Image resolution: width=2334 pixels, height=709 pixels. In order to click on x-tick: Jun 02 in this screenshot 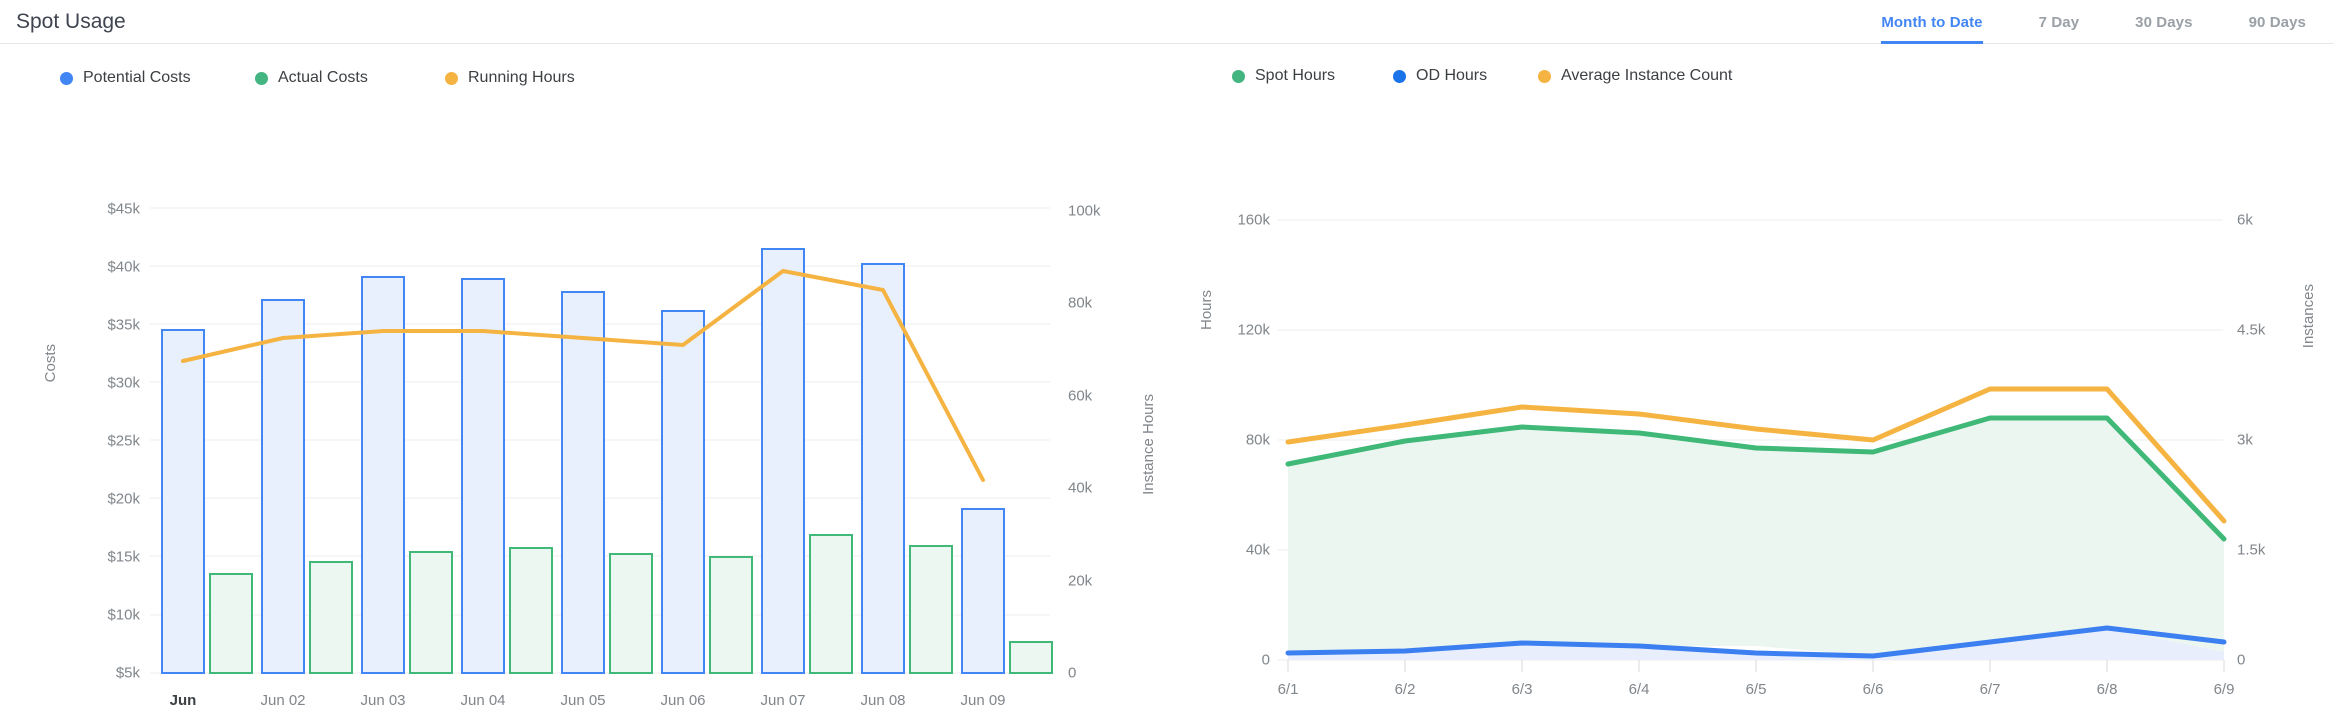, I will do `click(283, 700)`.